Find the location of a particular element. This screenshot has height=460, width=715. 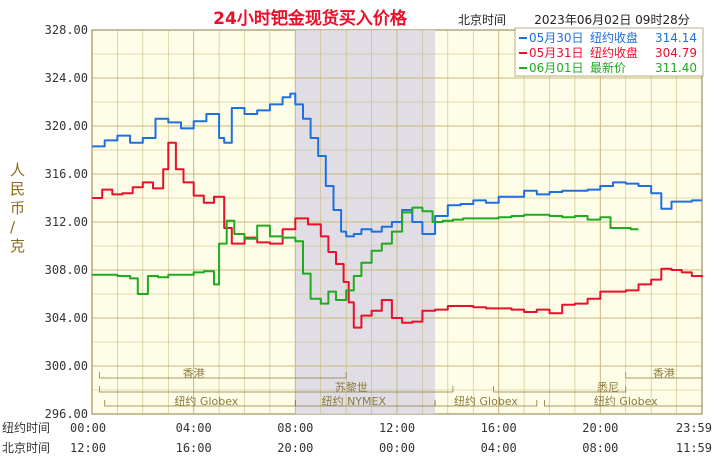

y-axis-label-char: / is located at coordinates (13, 227).